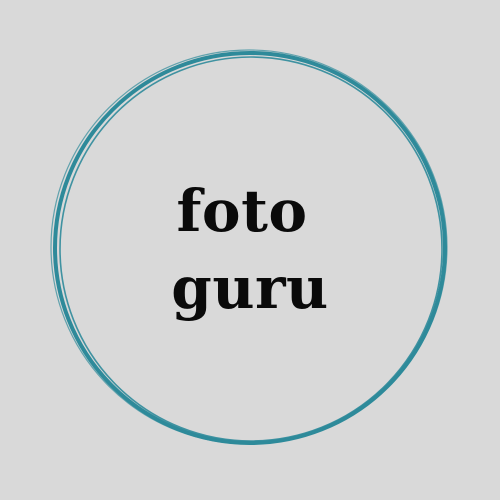  What do you see at coordinates (250, 288) in the screenshot?
I see `logo-text-line2: guru` at bounding box center [250, 288].